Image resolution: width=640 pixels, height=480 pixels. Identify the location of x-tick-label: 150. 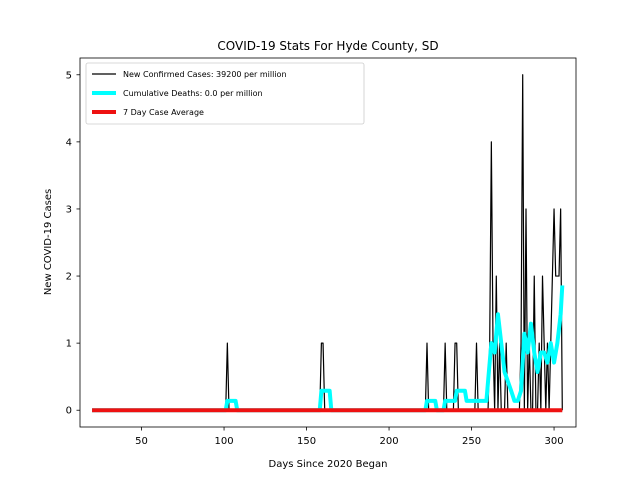
(306, 441).